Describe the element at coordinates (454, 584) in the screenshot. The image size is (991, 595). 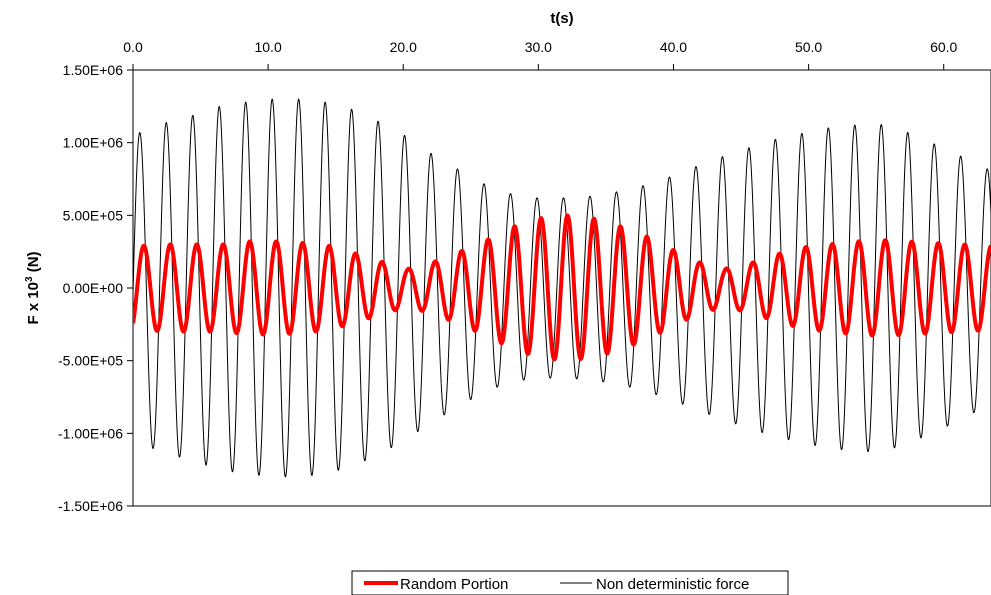
I see `legend-label-random-portion: Random Portion` at that location.